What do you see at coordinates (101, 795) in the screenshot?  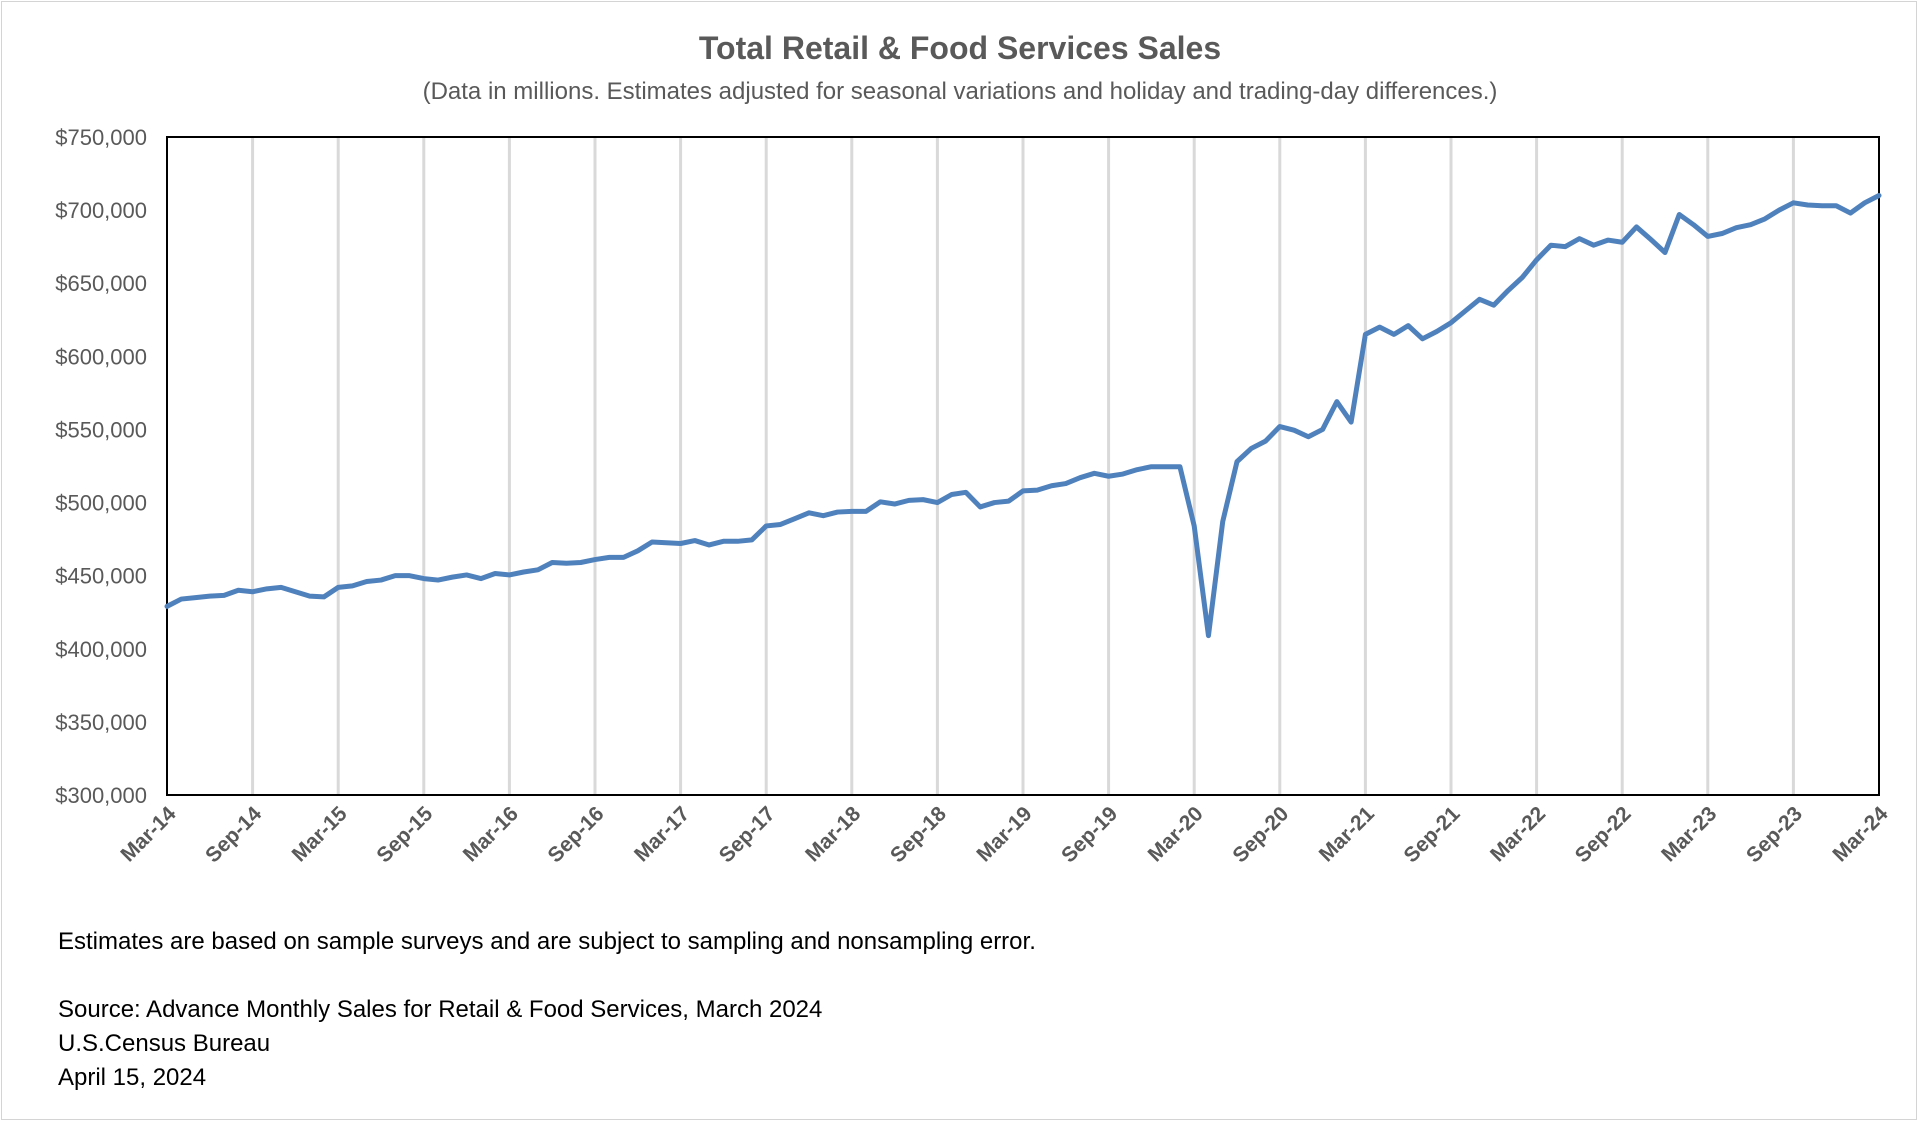 I see `y-tick-label: $300,000` at bounding box center [101, 795].